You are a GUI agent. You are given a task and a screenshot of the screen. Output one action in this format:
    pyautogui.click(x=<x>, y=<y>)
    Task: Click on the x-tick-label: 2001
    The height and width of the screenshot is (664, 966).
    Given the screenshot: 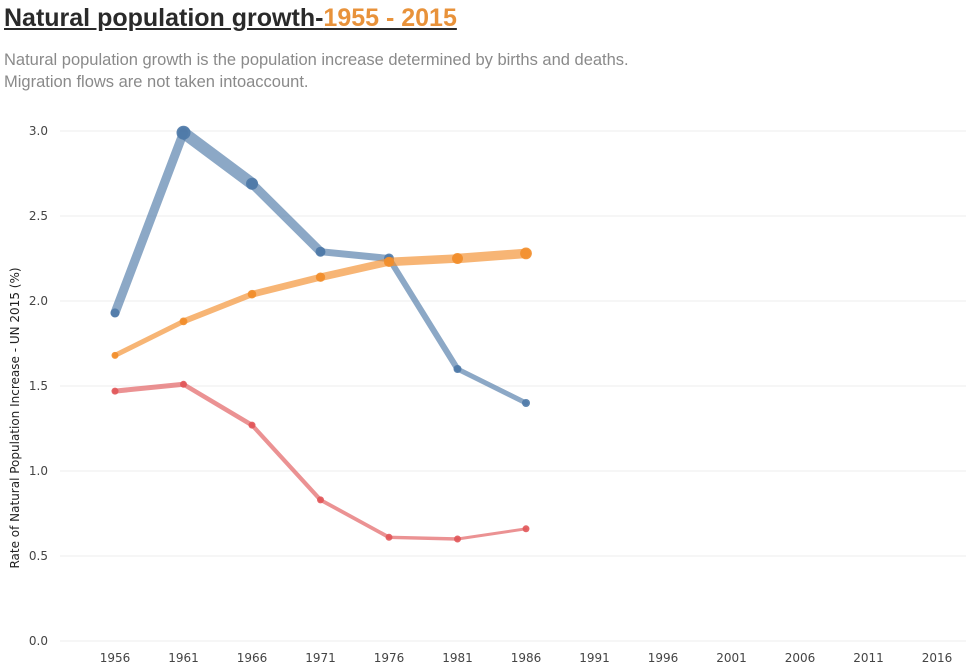 What is the action you would take?
    pyautogui.click(x=731, y=657)
    